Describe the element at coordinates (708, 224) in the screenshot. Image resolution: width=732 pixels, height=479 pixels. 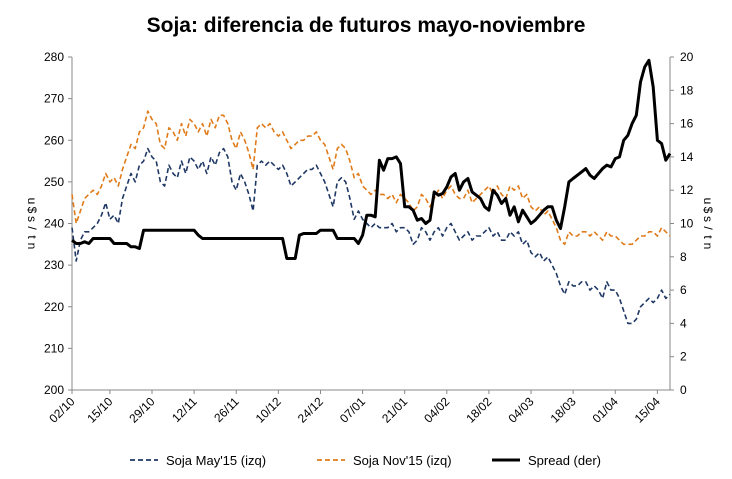
I see `y-right-axis-label: u $ s / tn` at that location.